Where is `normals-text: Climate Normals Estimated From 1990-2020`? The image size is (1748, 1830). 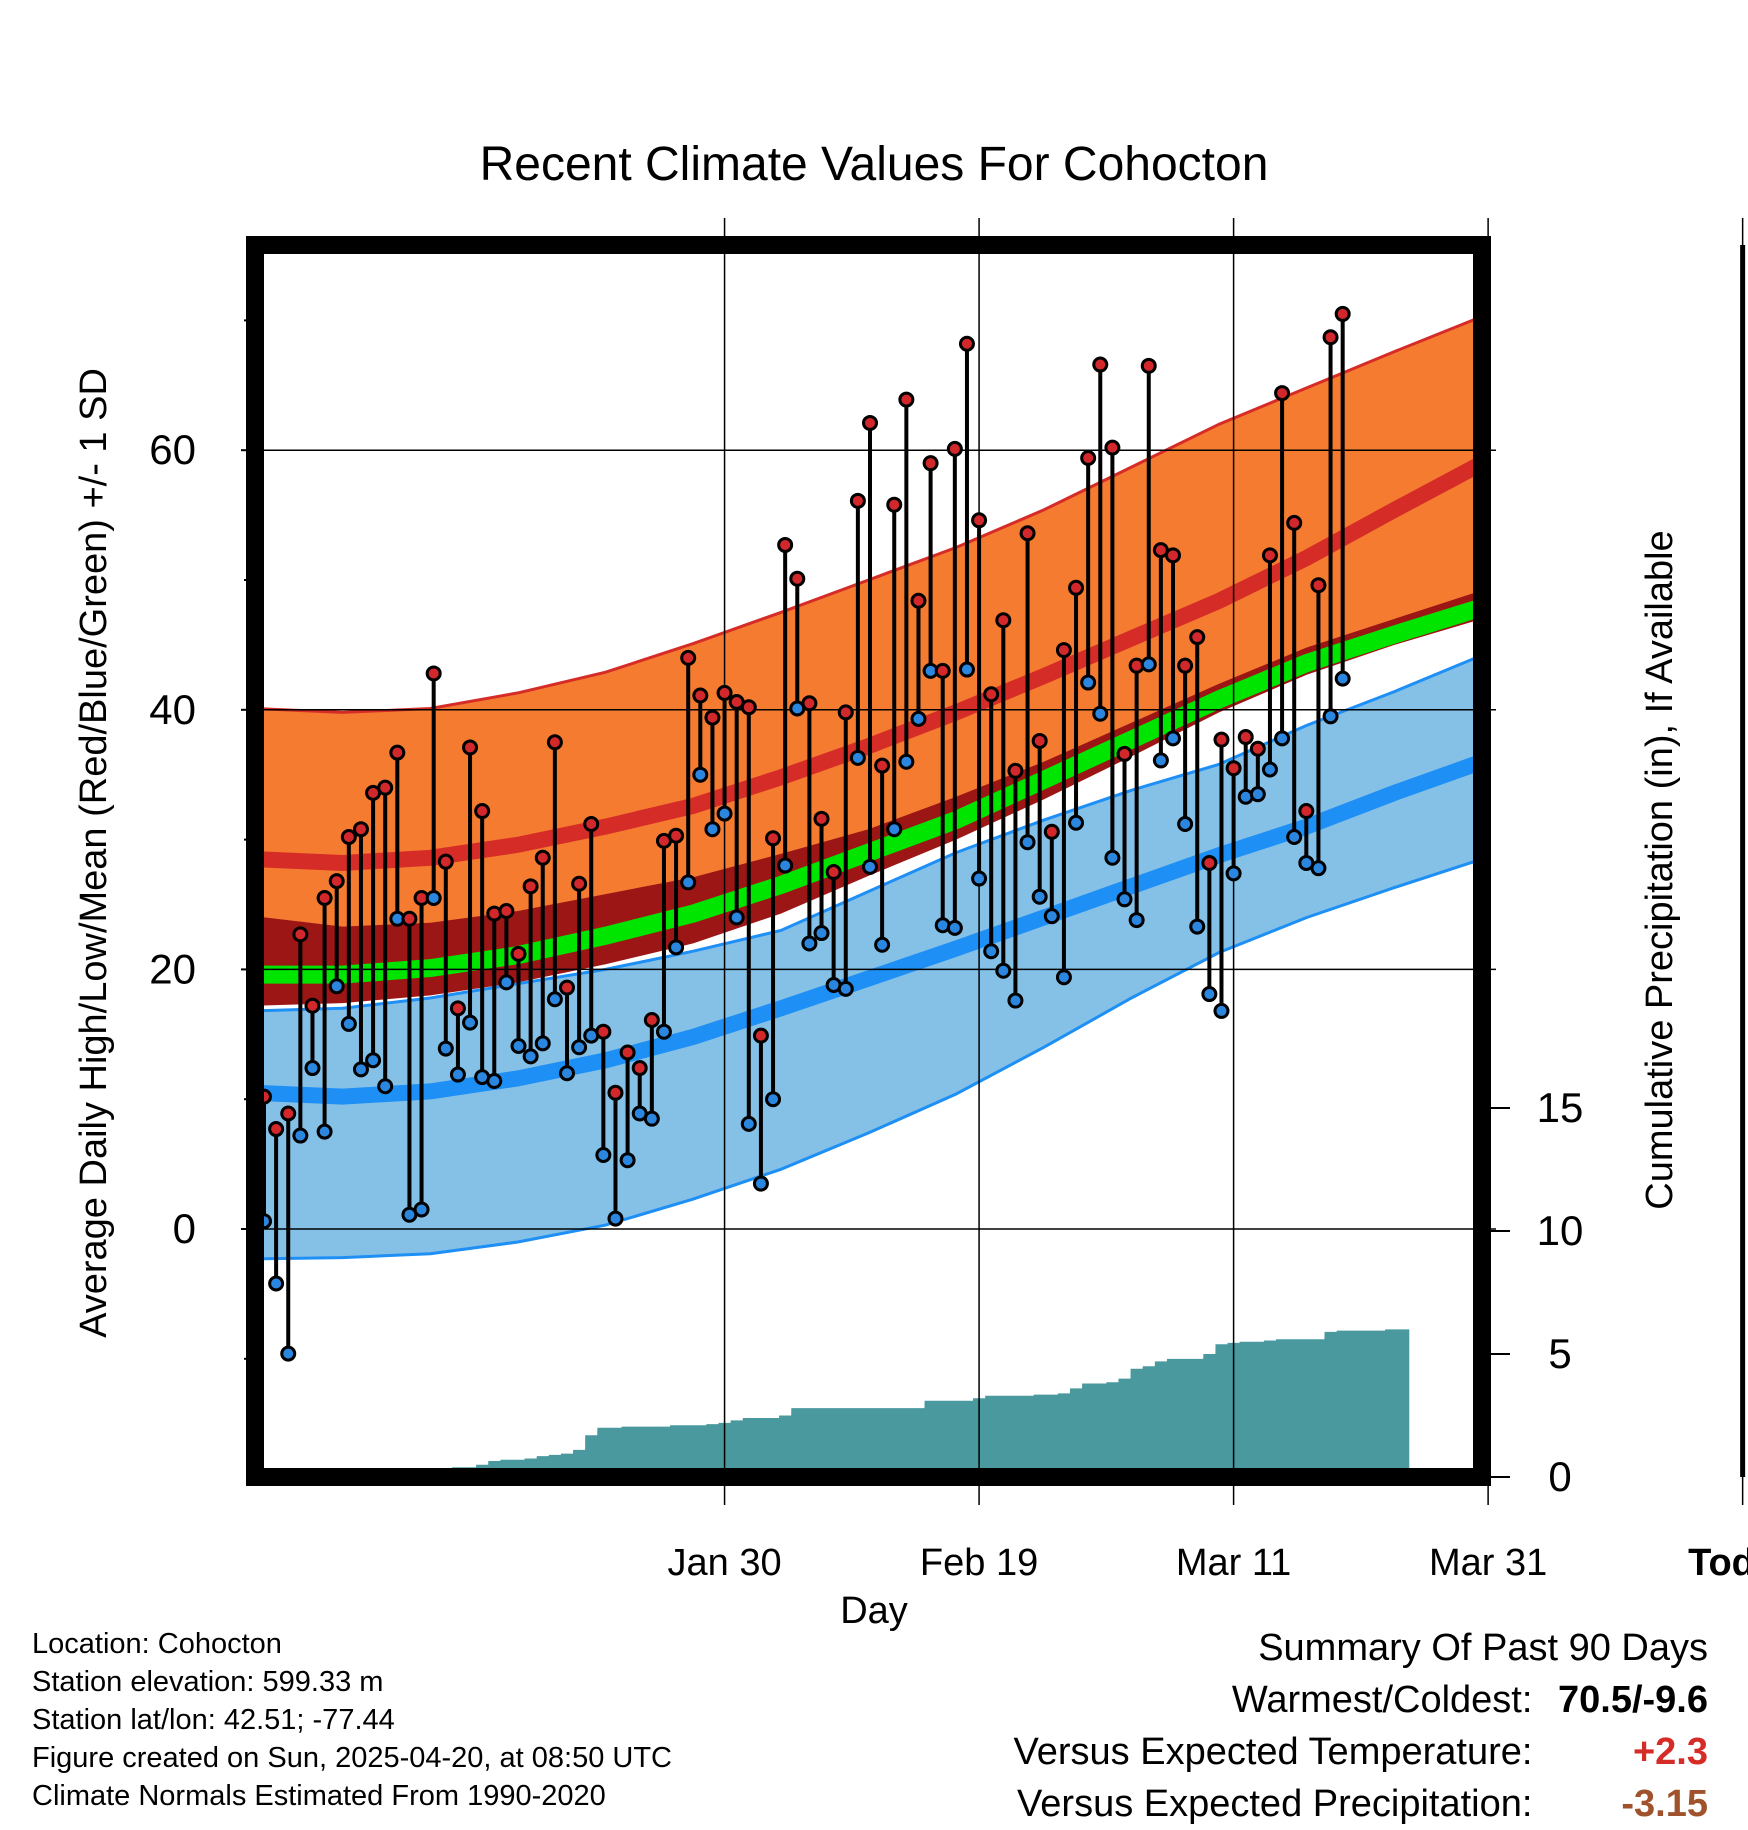 normals-text: Climate Normals Estimated From 1990-2020 is located at coordinates (319, 1796).